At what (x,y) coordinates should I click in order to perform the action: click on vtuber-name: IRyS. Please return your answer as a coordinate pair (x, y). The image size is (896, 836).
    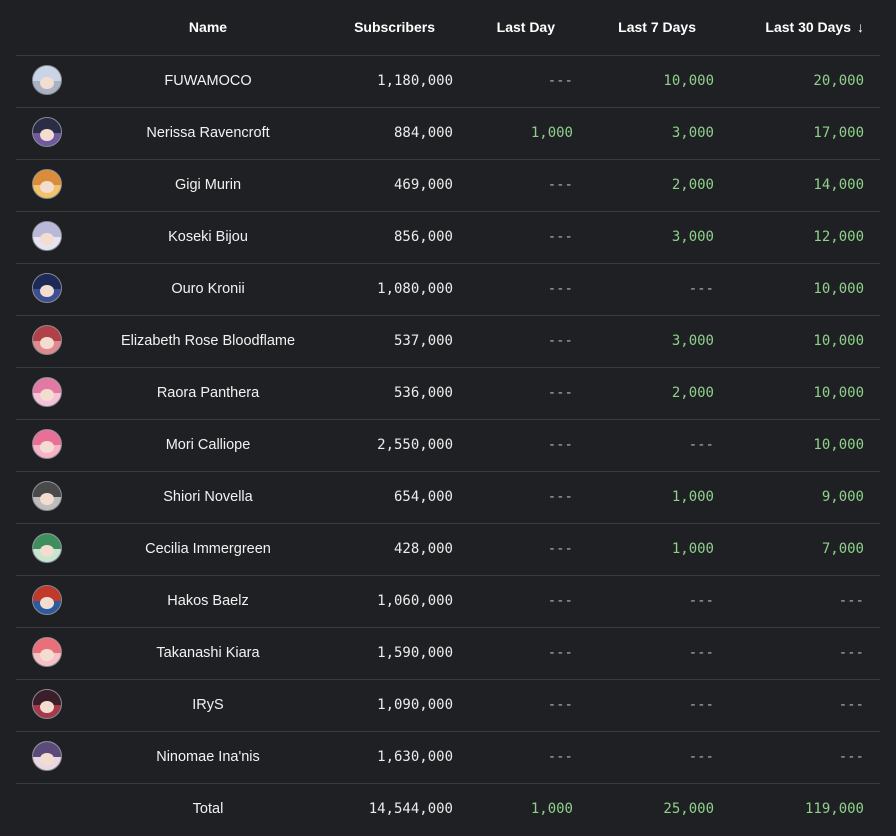
    Looking at the image, I should click on (208, 705).